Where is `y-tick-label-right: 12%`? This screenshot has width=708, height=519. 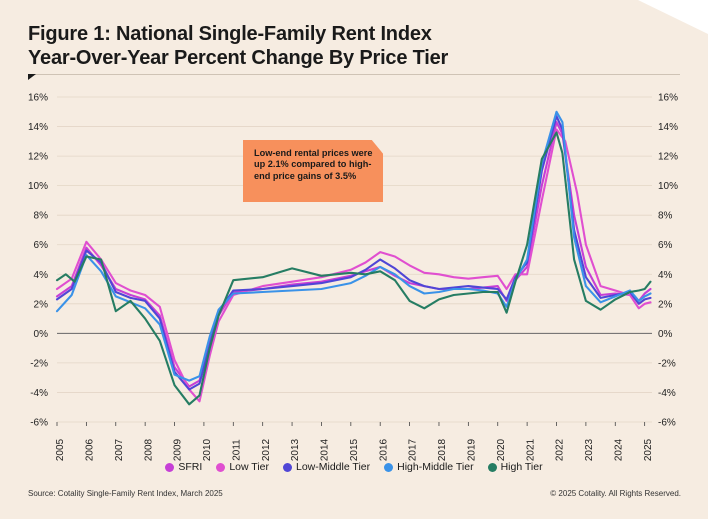
y-tick-label-right: 12% is located at coordinates (668, 157).